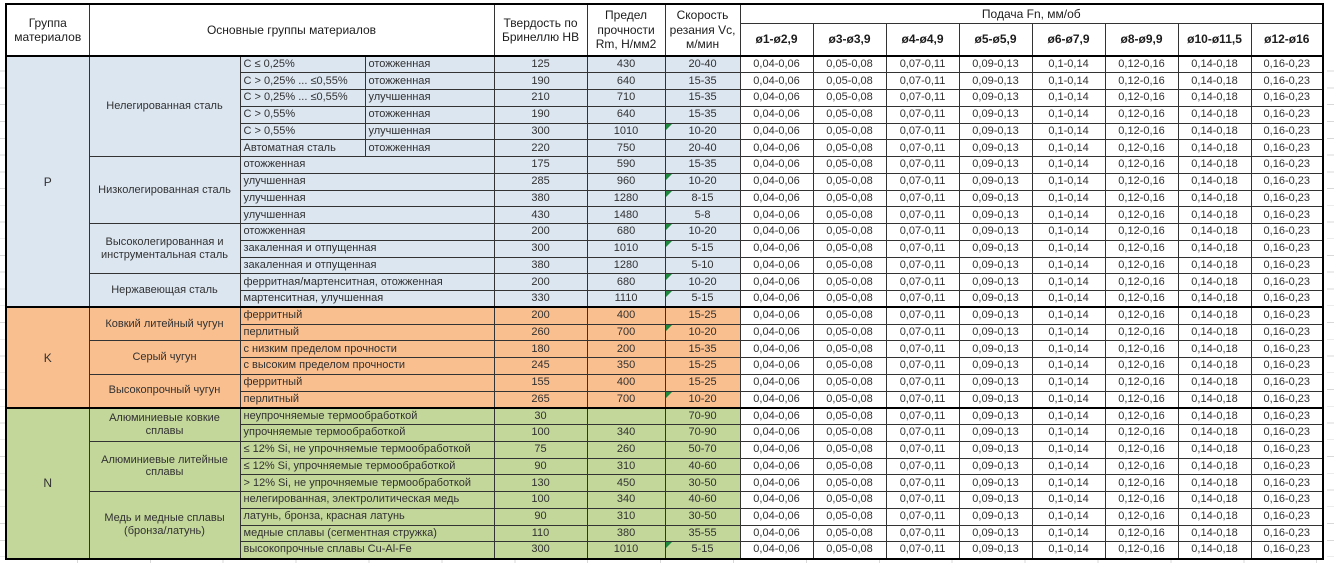 The width and height of the screenshot is (1334, 563). What do you see at coordinates (626, 181) in the screenshot?
I see `strength-cell: 960` at bounding box center [626, 181].